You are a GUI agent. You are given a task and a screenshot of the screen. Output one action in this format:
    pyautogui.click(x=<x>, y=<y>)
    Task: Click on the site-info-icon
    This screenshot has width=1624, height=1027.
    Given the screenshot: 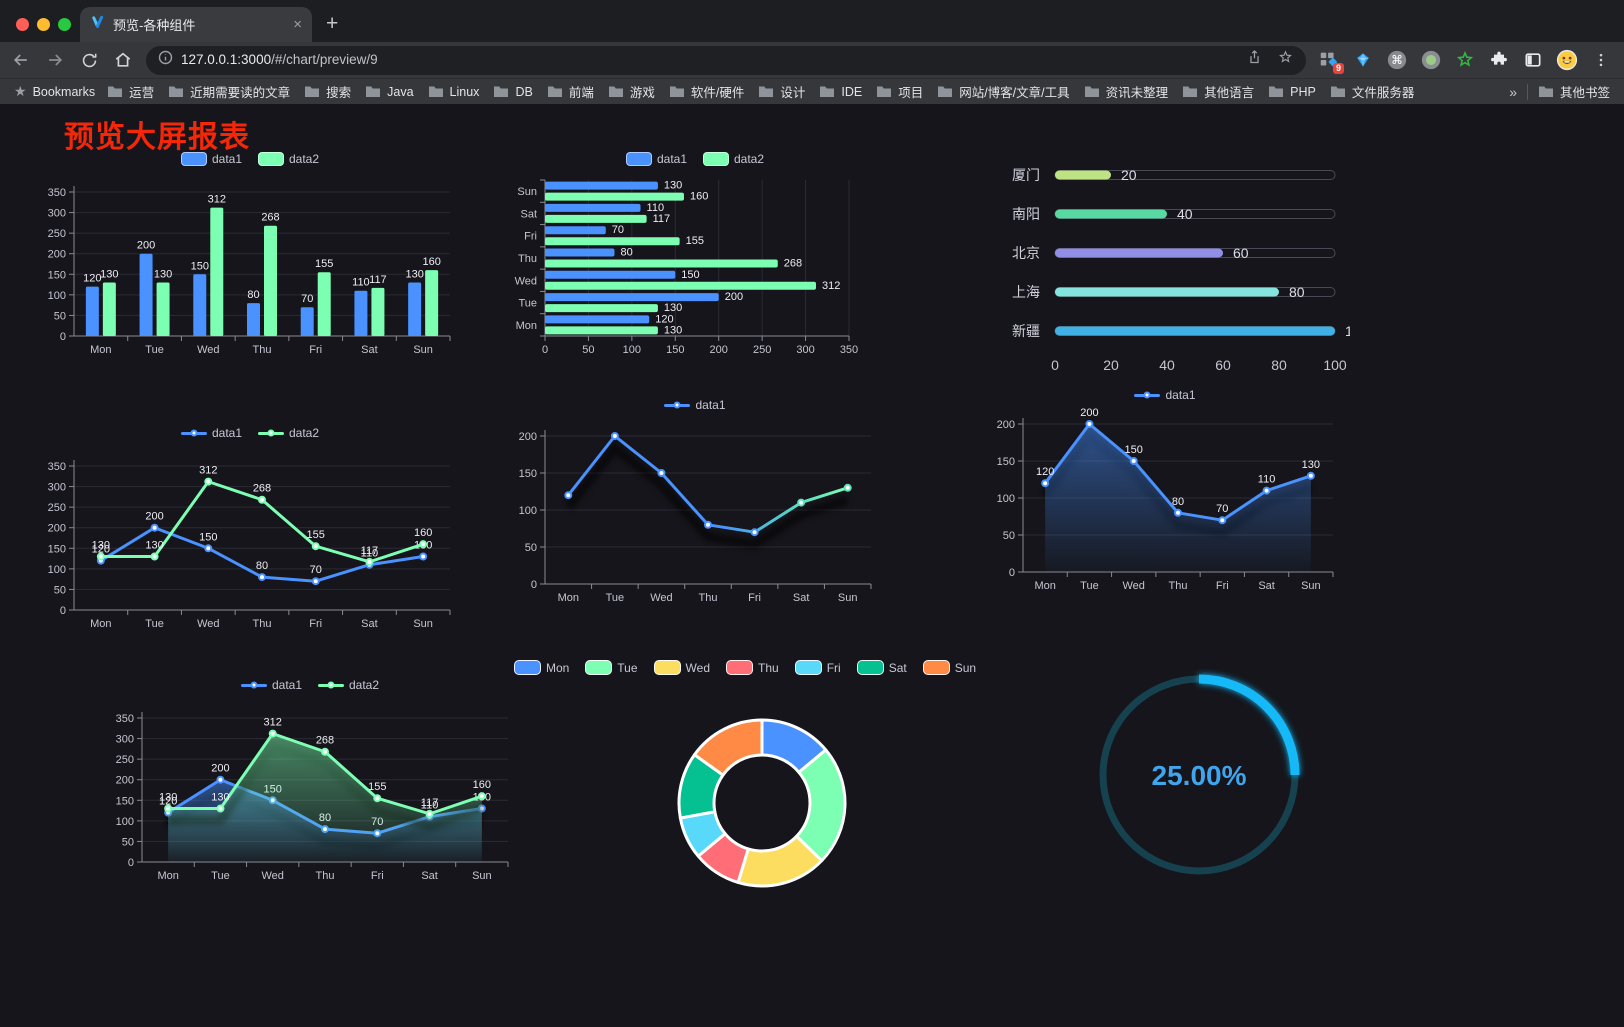 What is the action you would take?
    pyautogui.click(x=165, y=60)
    